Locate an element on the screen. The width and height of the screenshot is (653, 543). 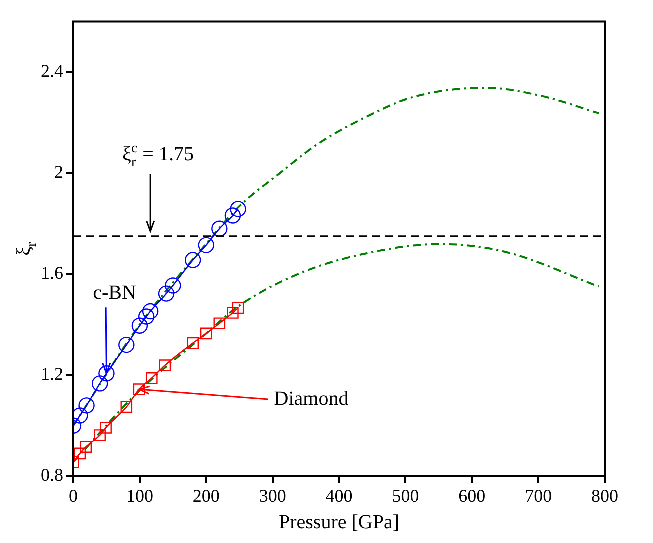
x-tick-label: 800 is located at coordinates (605, 496).